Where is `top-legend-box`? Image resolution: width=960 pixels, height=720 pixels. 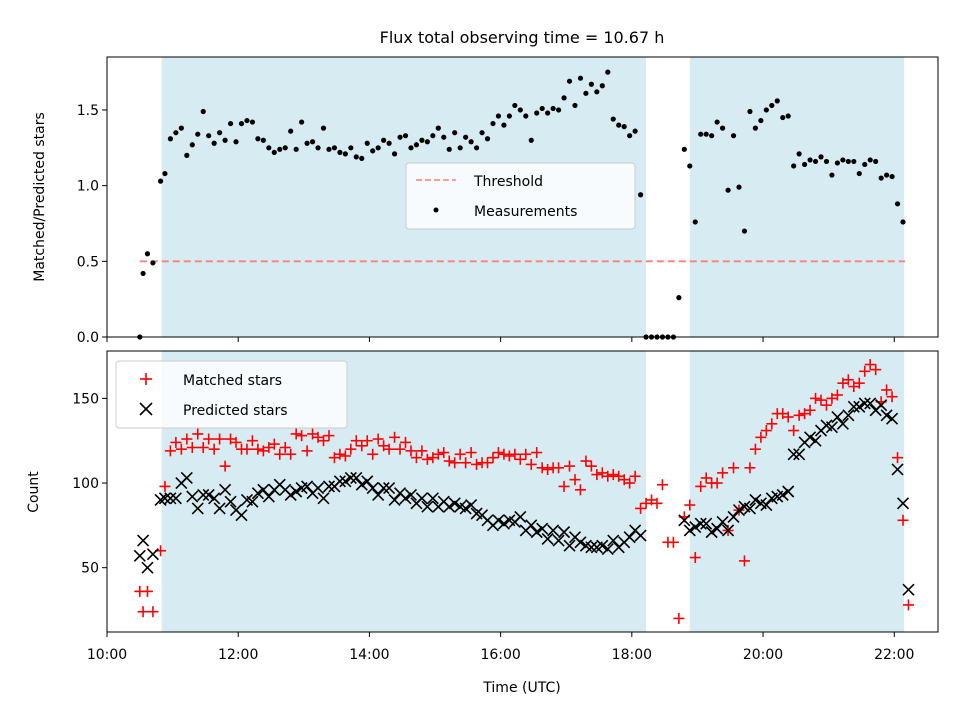 top-legend-box is located at coordinates (520, 196).